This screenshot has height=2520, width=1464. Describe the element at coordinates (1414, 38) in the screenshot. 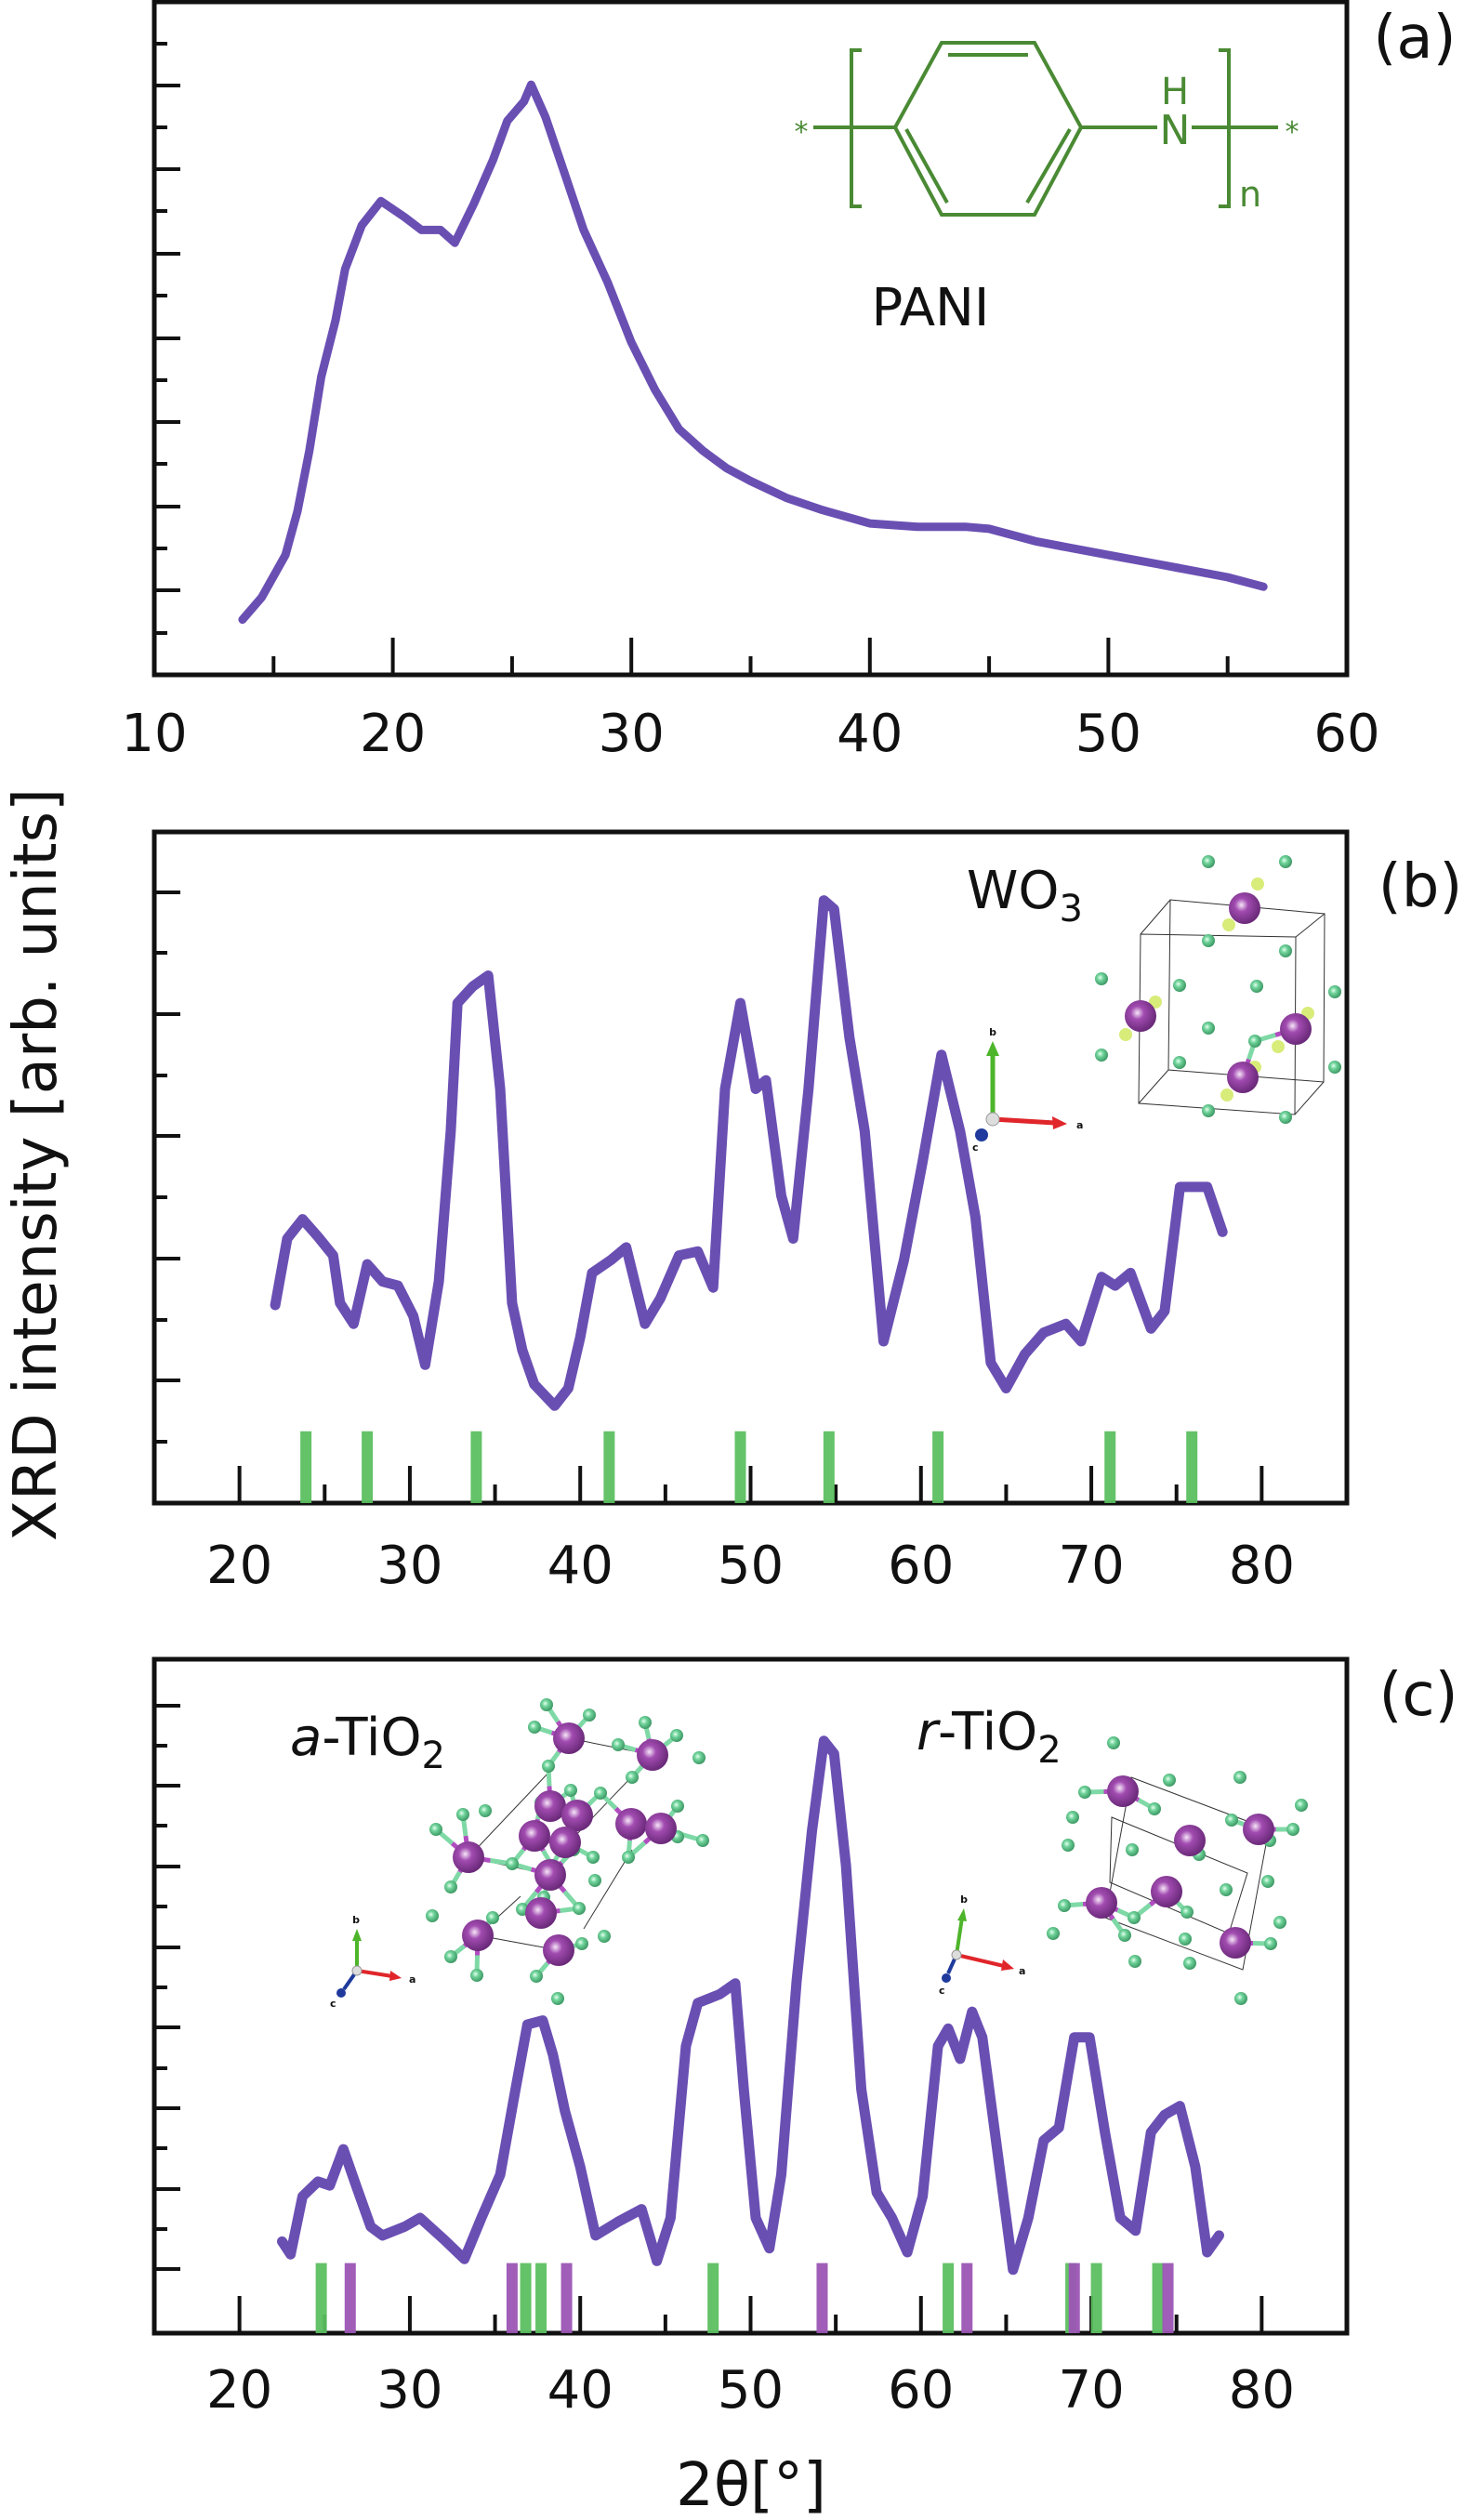

I see `panel-a-label: (a)` at that location.